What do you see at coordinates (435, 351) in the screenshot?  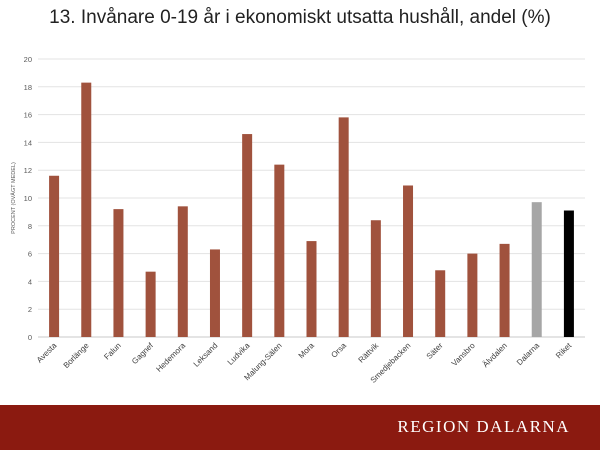 I see `x-tick-label: Säter` at bounding box center [435, 351].